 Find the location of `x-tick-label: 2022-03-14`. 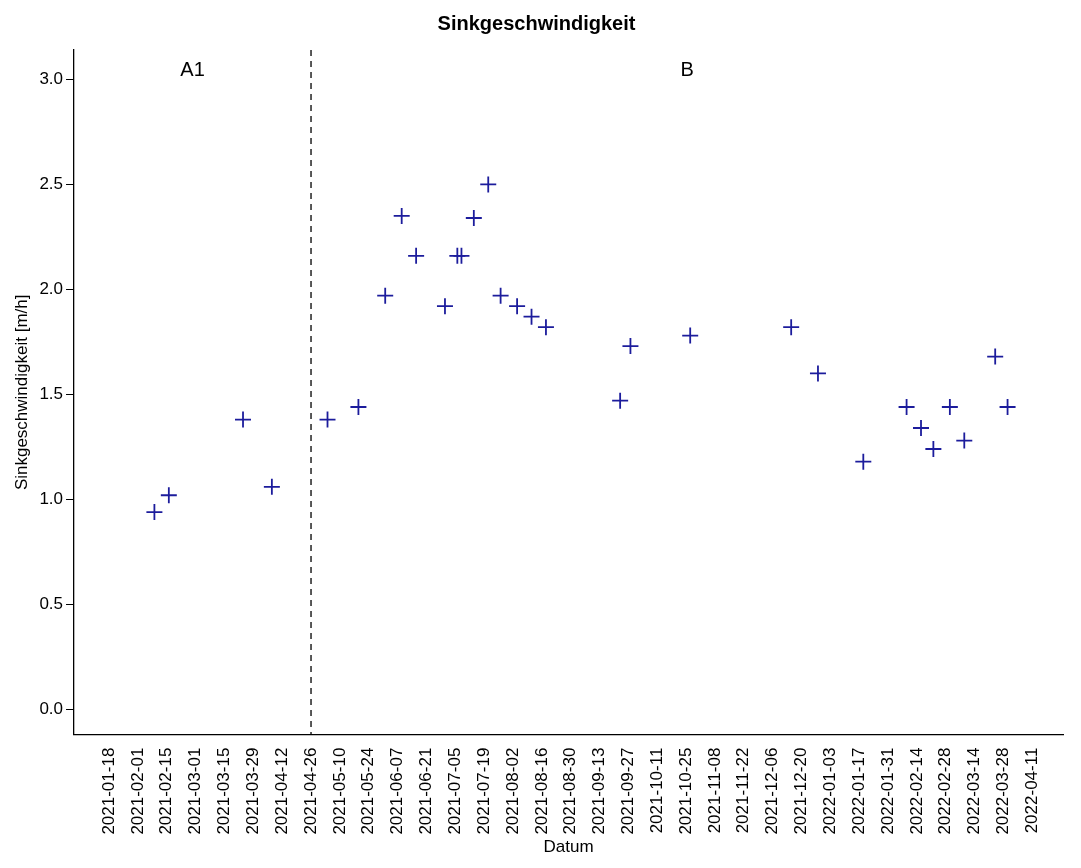

x-tick-label: 2022-03-14 is located at coordinates (974, 791).